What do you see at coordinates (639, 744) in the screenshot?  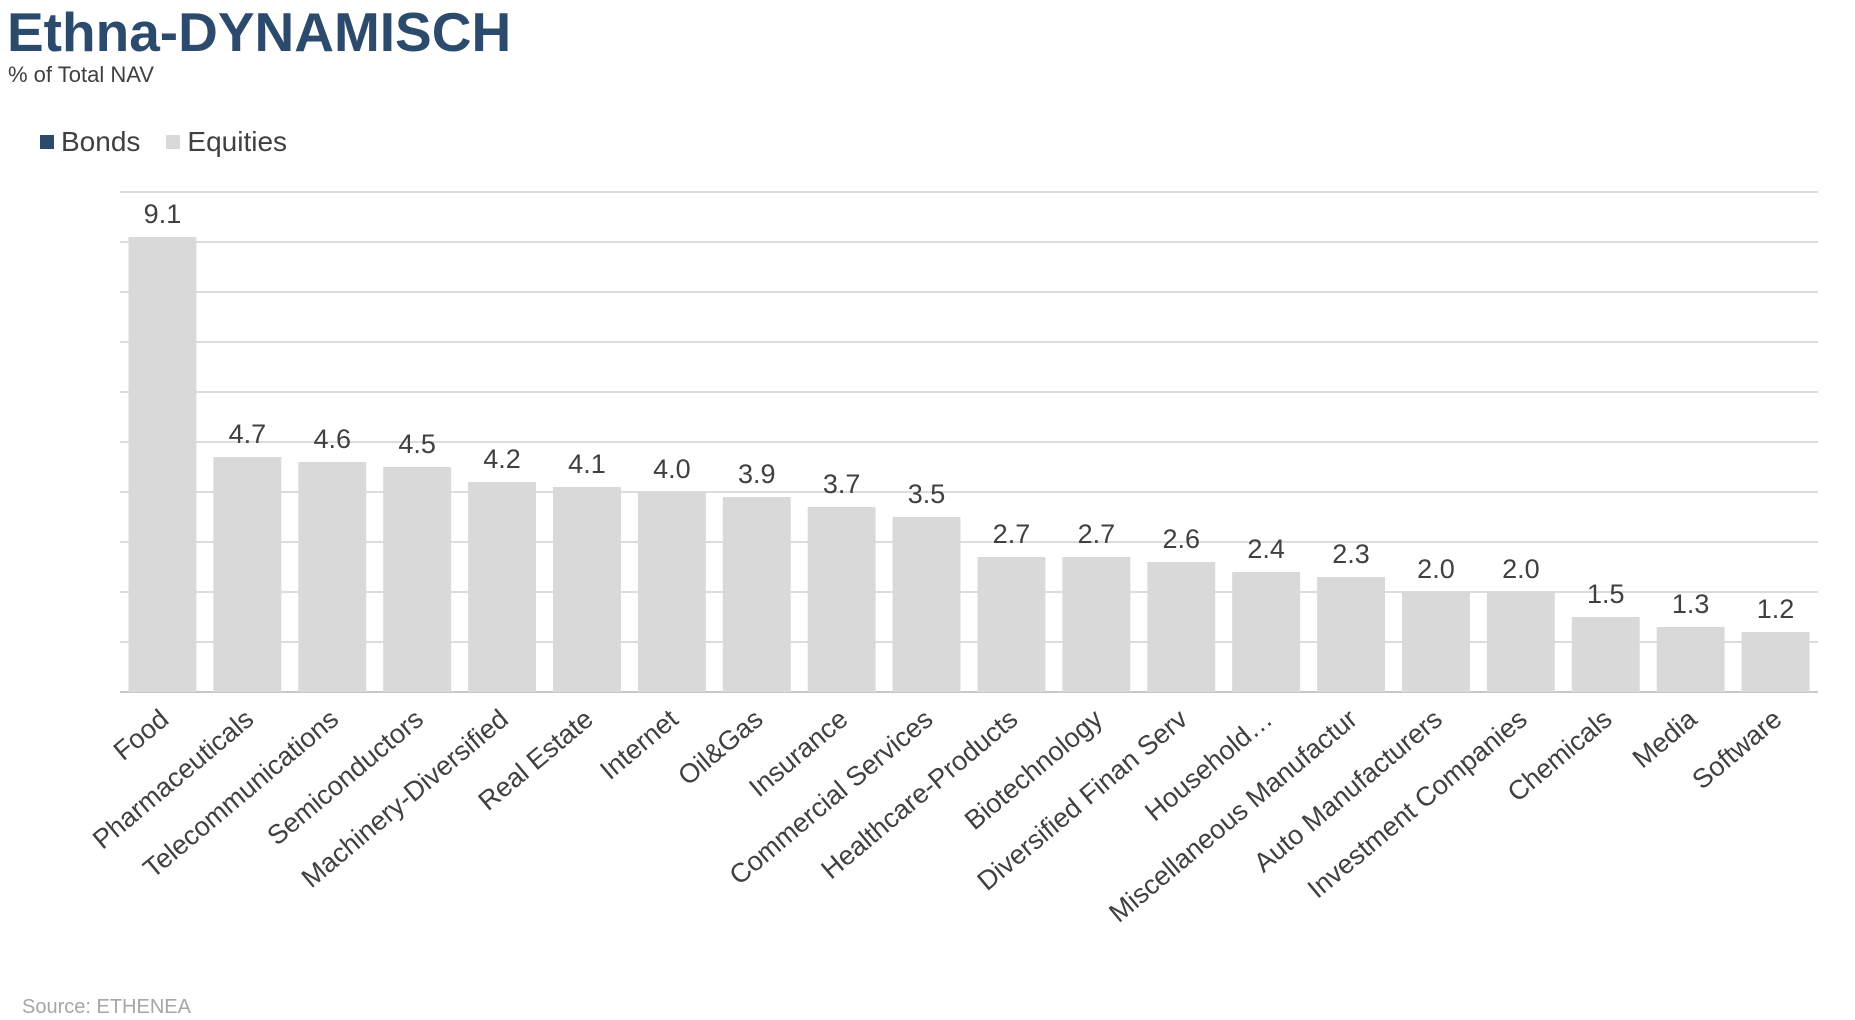 I see `category-tick-label: Internet` at bounding box center [639, 744].